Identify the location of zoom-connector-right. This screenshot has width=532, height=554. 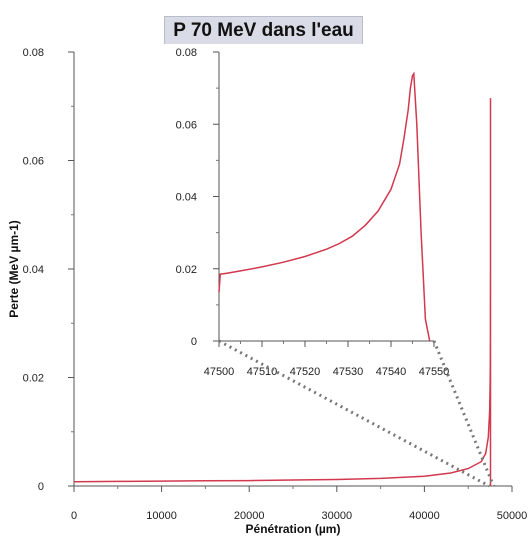
(463, 413).